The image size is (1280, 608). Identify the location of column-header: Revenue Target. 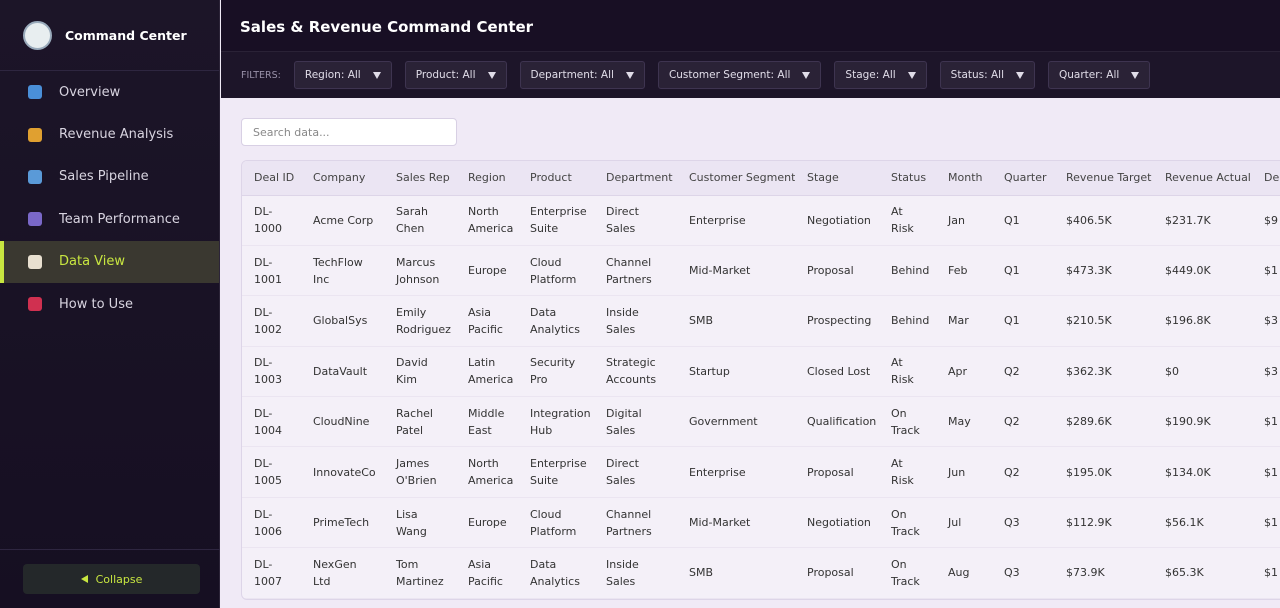
(1103, 178).